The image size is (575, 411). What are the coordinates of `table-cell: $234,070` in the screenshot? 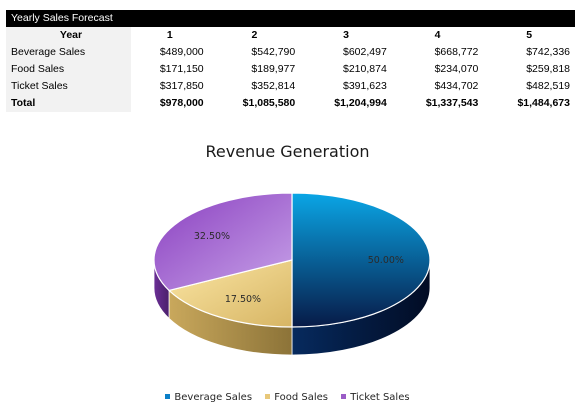 It's located at (456, 69).